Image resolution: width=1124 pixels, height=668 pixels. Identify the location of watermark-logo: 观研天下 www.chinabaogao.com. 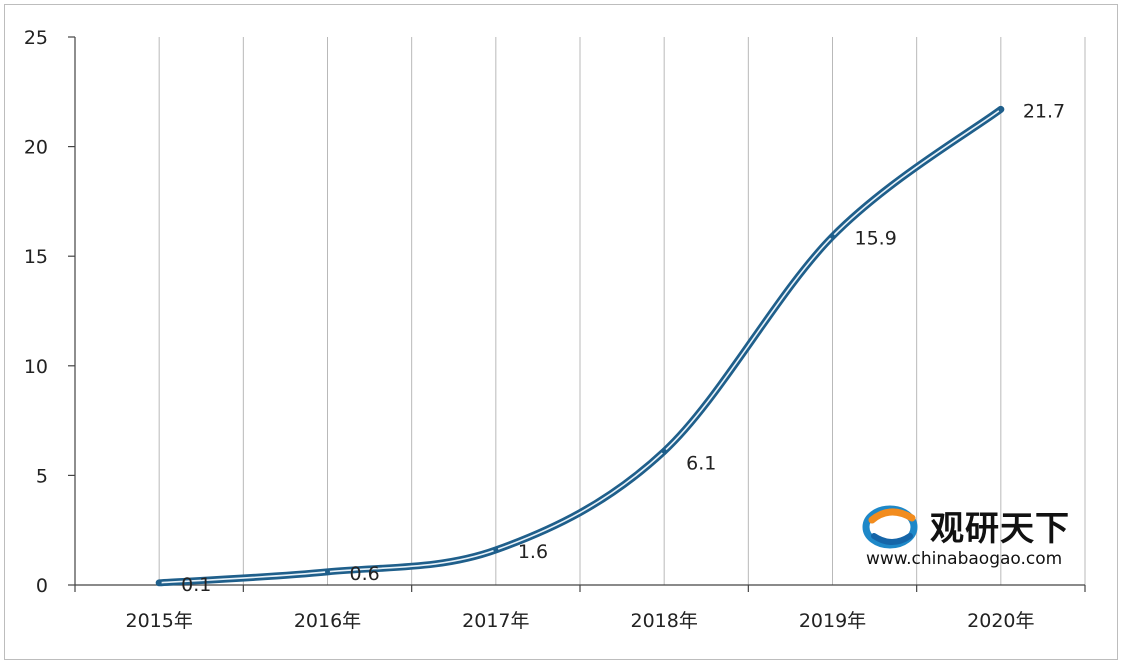
(966, 537).